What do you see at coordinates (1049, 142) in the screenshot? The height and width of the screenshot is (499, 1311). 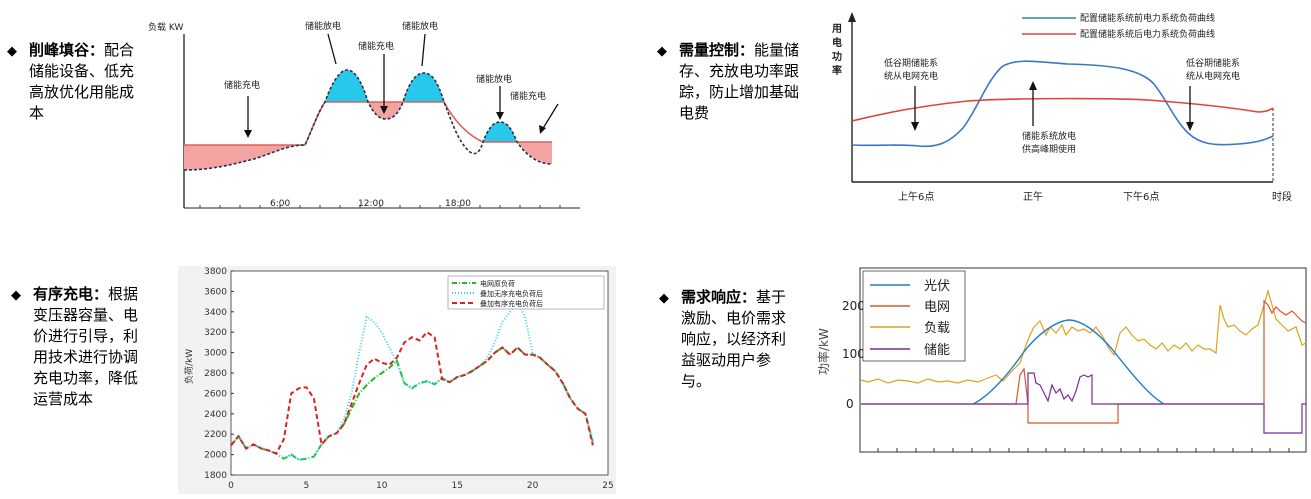 I see `annotation-center: 储能系统放电供高峰期使用` at bounding box center [1049, 142].